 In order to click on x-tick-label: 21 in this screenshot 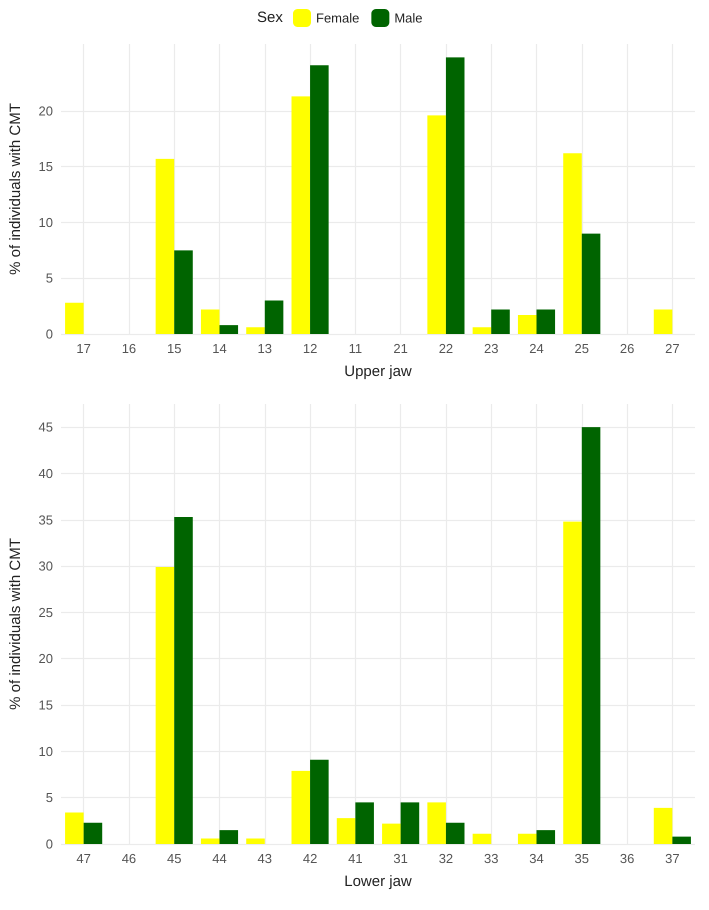, I will do `click(400, 348)`.